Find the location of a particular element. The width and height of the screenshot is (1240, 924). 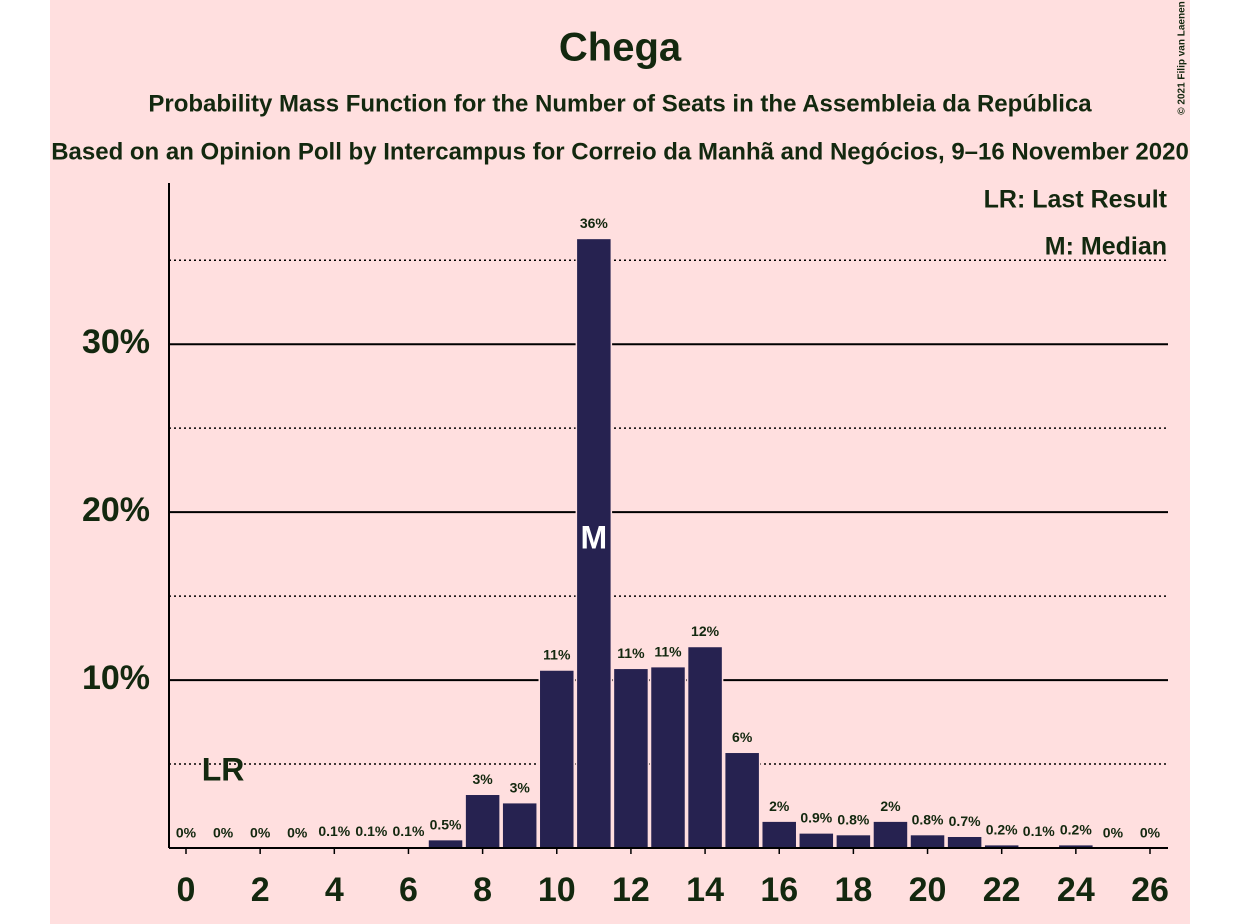

y-tick-label: 20% is located at coordinates (116, 510).